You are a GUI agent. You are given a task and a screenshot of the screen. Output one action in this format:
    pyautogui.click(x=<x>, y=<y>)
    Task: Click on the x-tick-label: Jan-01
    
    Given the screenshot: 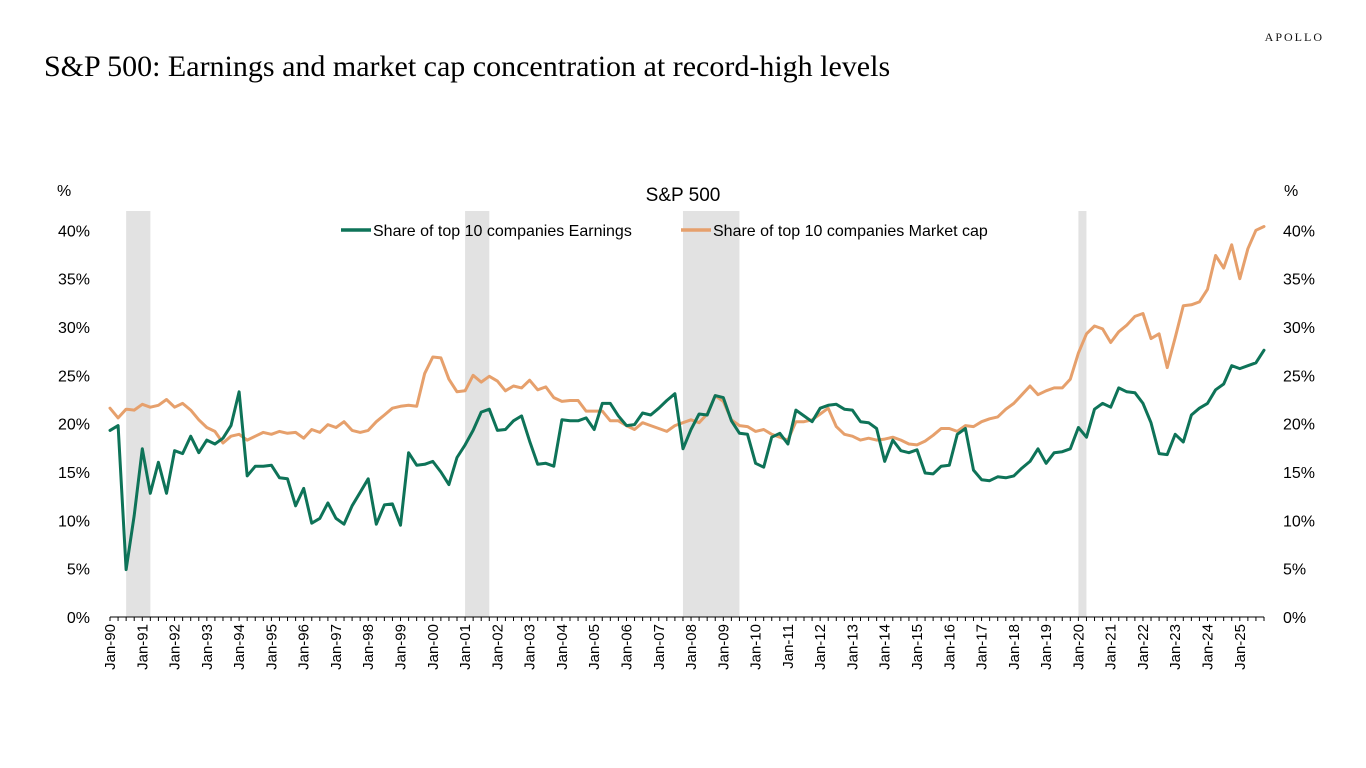 What is the action you would take?
    pyautogui.click(x=465, y=647)
    